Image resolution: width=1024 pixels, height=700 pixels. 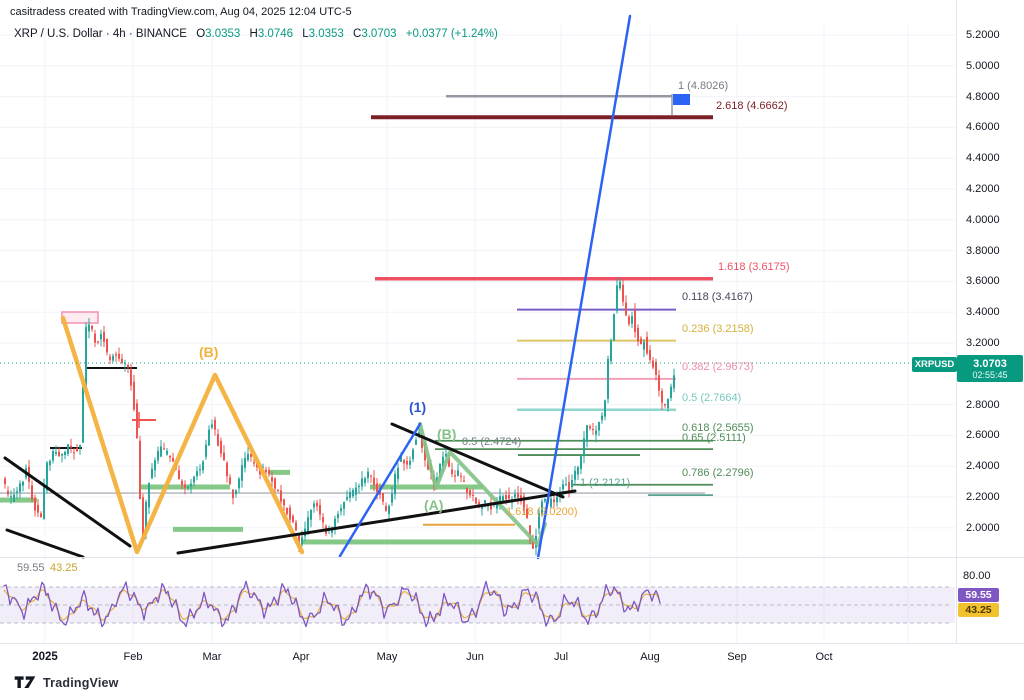 I want to click on bar-countdown: 02:55:45, so click(x=990, y=374).